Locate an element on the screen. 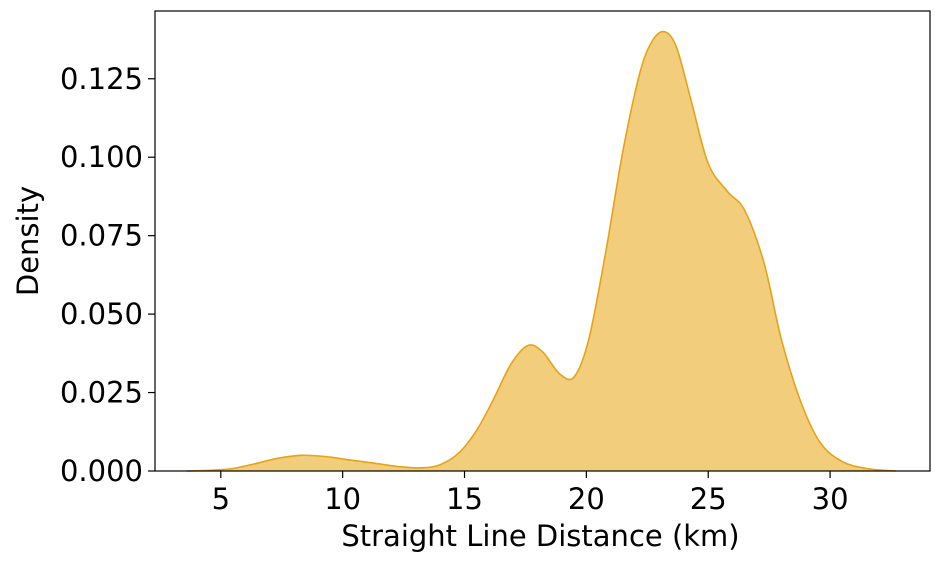 The image size is (939, 563). y-tick-label: 0.125 is located at coordinates (101, 79).